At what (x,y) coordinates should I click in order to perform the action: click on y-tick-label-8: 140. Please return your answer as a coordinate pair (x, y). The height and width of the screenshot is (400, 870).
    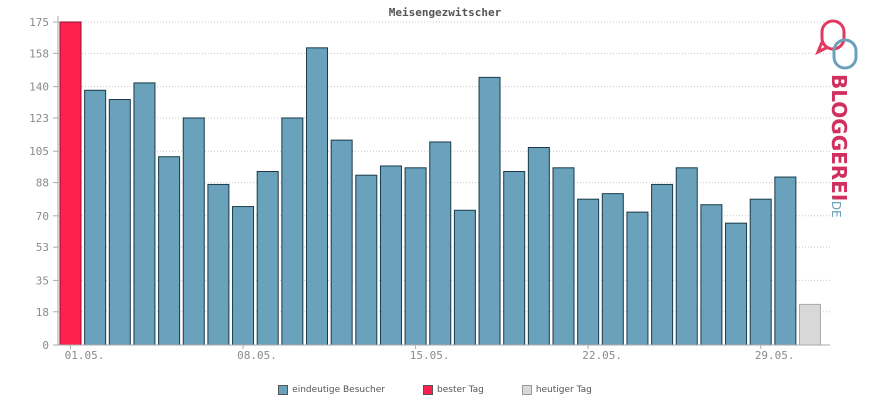
    Looking at the image, I should click on (39, 87).